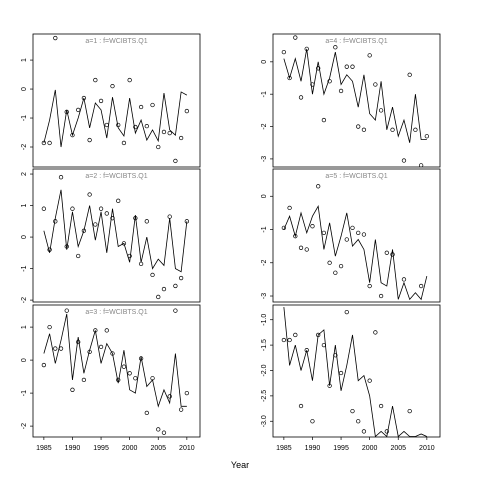  What do you see at coordinates (24, 60) in the screenshot?
I see `y-tick-label: 1` at bounding box center [24, 60].